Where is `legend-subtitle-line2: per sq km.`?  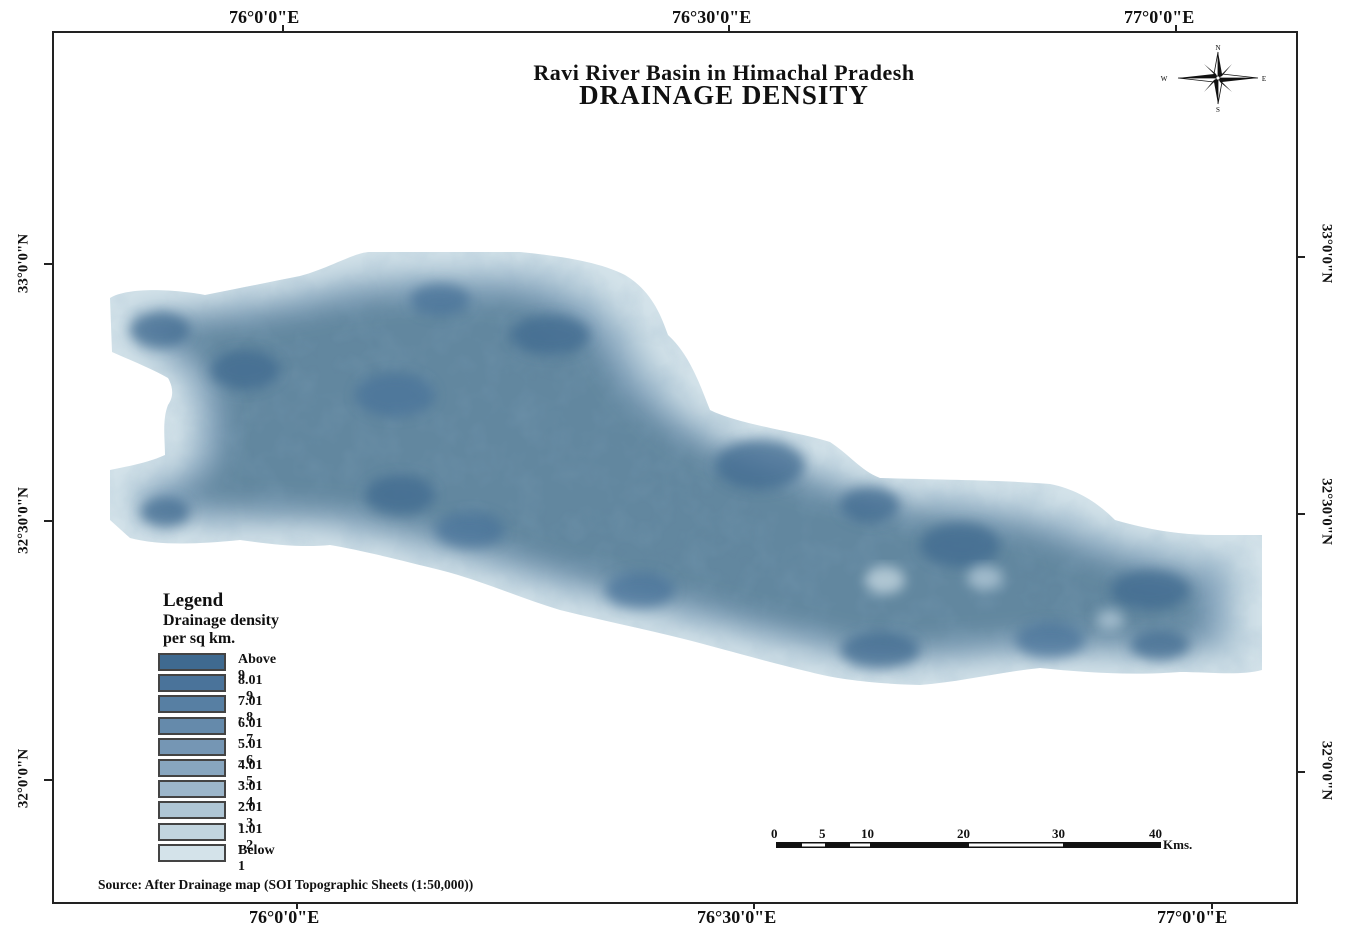 legend-subtitle-line2: per sq km. is located at coordinates (199, 638).